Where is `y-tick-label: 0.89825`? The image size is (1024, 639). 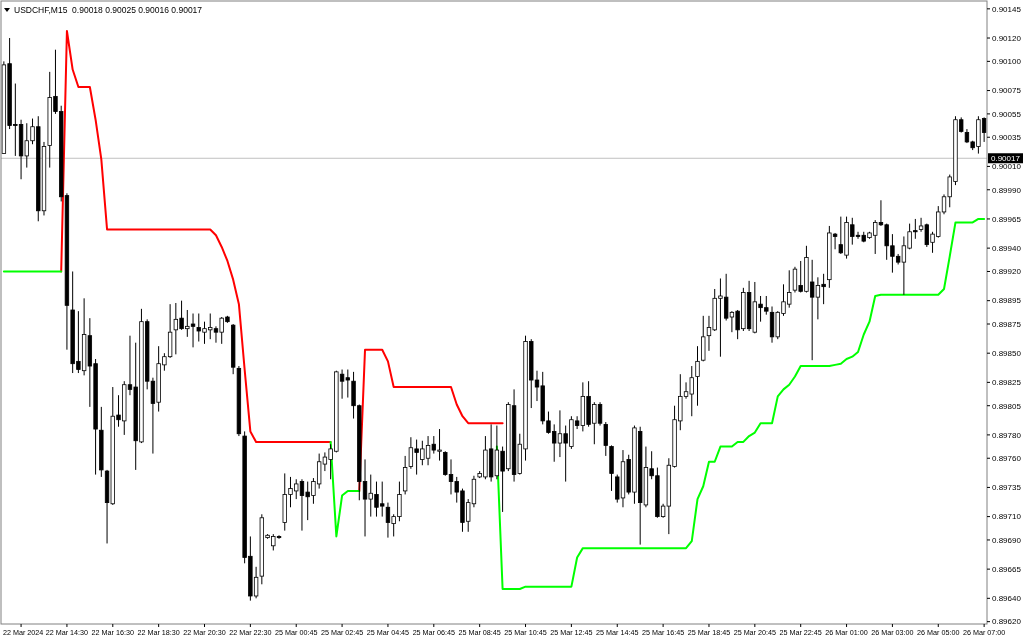
y-tick-label: 0.89825 is located at coordinates (1007, 383).